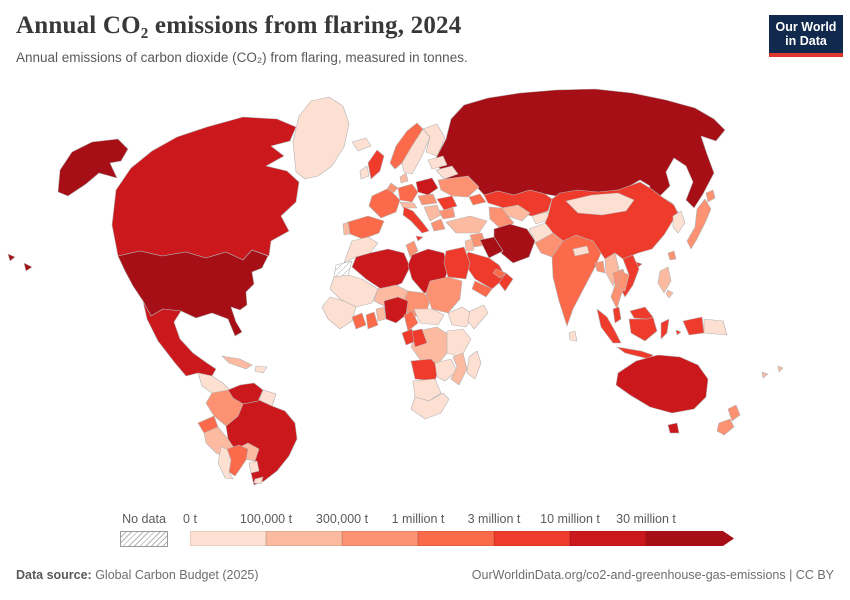  What do you see at coordinates (364, 172) in the screenshot?
I see `country-ireland` at bounding box center [364, 172].